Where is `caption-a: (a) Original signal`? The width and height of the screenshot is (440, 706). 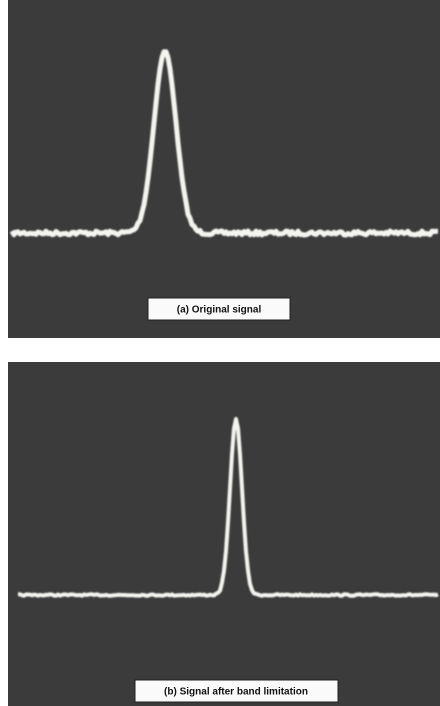 caption-a: (a) Original signal is located at coordinates (219, 310).